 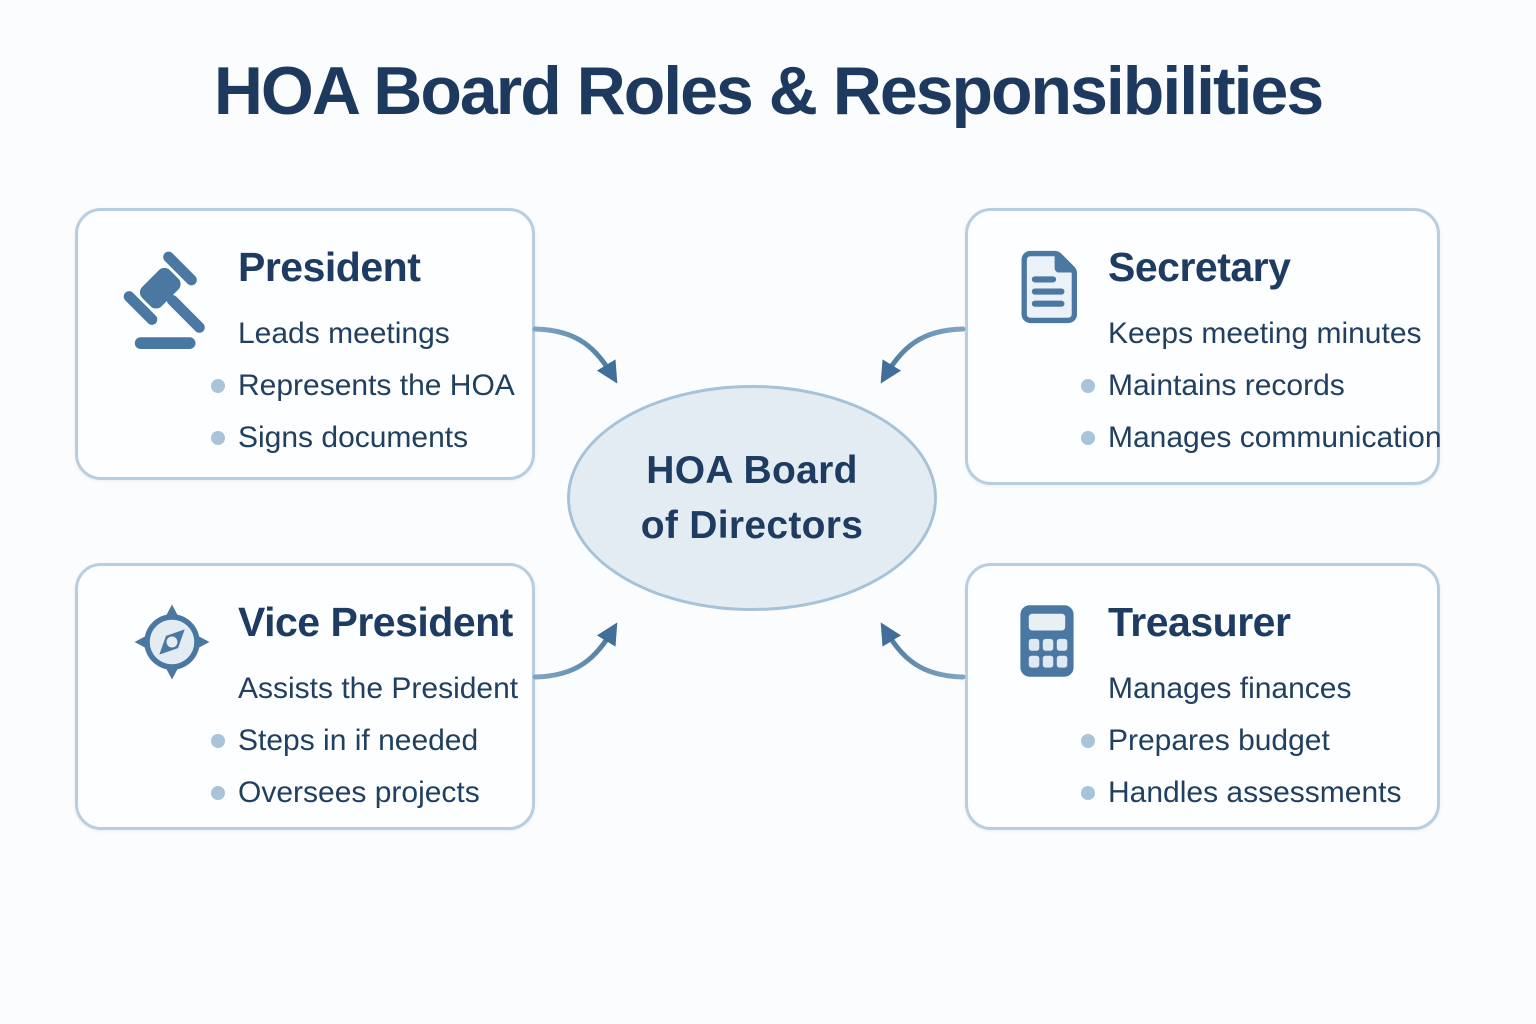 I want to click on card-title: President, so click(x=329, y=267).